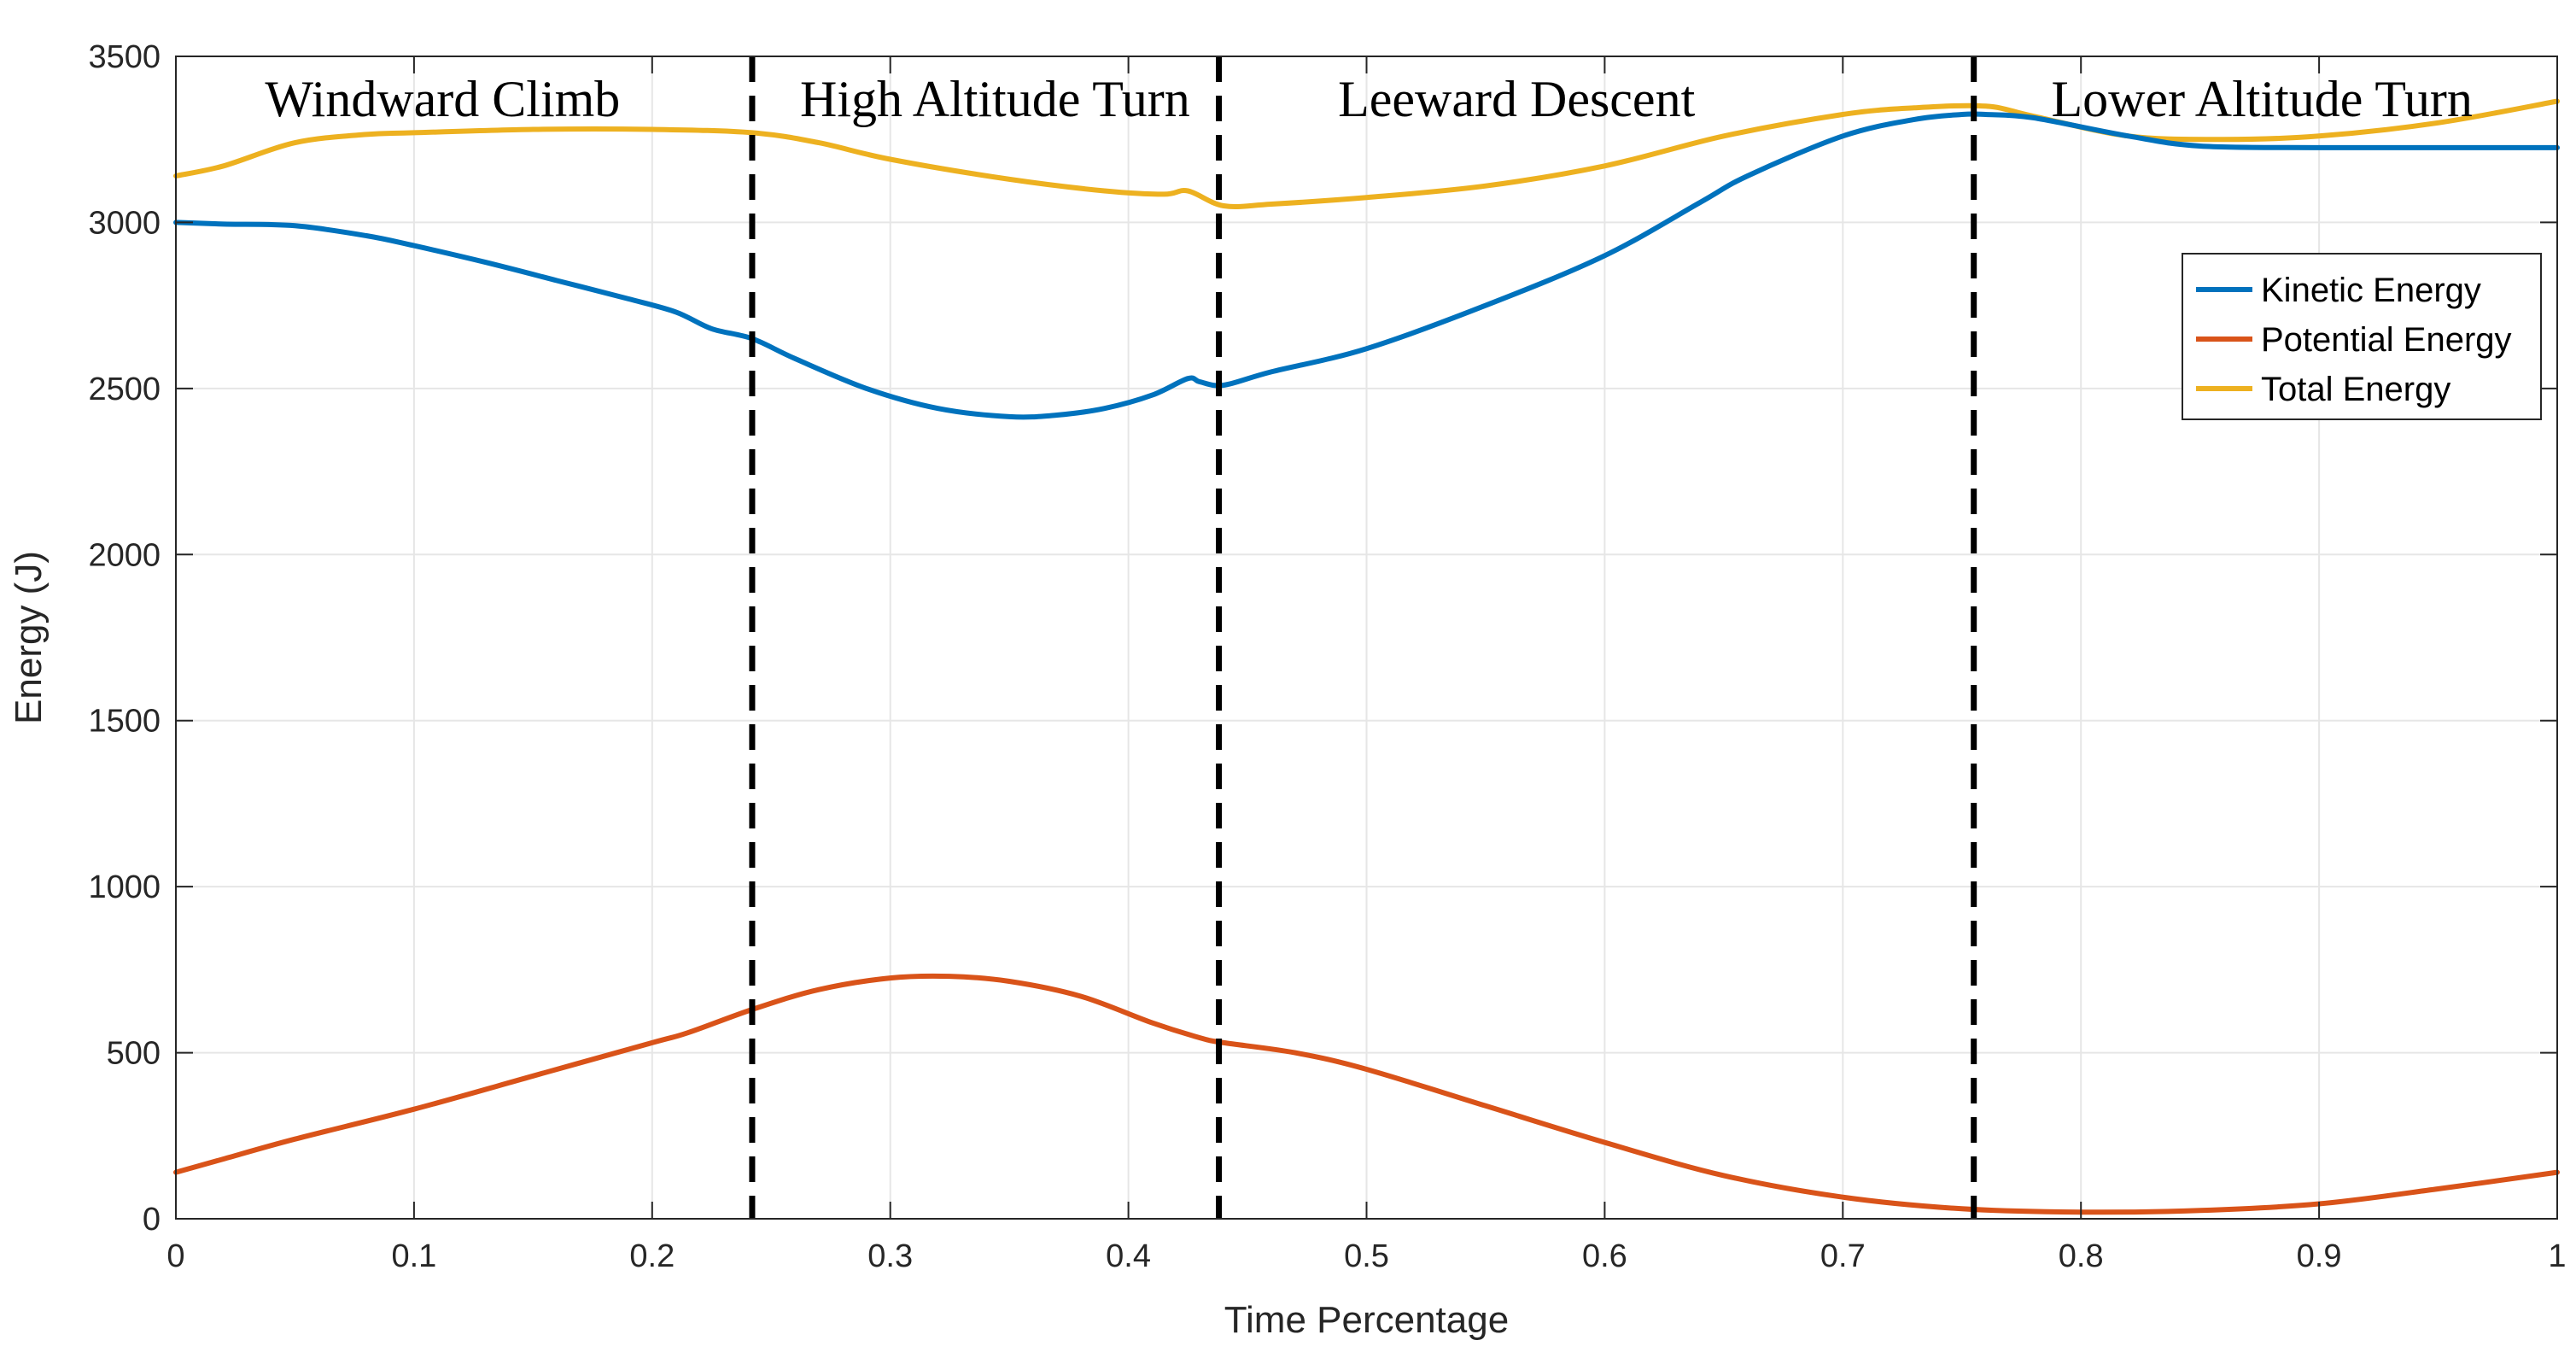 The width and height of the screenshot is (2576, 1352). Describe the element at coordinates (2386, 340) in the screenshot. I see `legend-label-potential-energy: Potential Energy` at that location.